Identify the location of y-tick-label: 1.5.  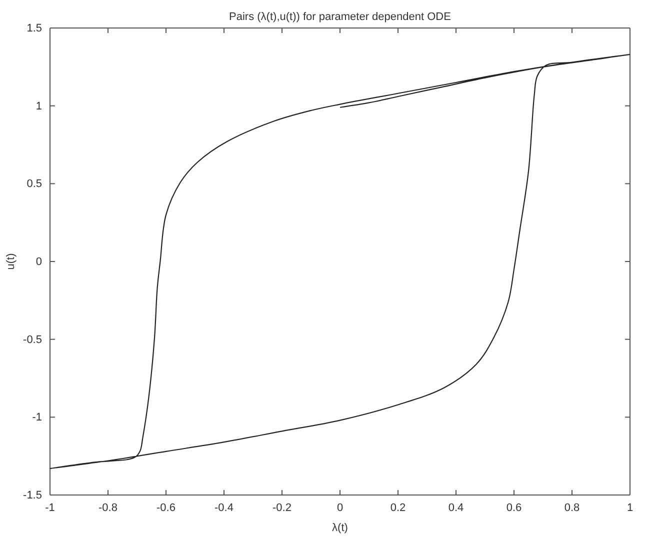
(34, 28).